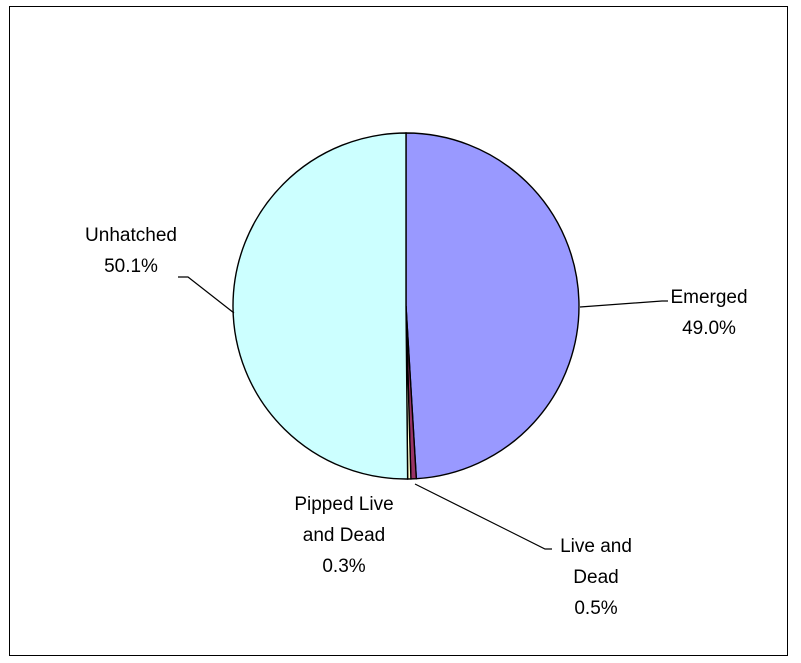 This screenshot has height=663, width=801. I want to click on data-label: Emerged 49.0%, so click(708, 313).